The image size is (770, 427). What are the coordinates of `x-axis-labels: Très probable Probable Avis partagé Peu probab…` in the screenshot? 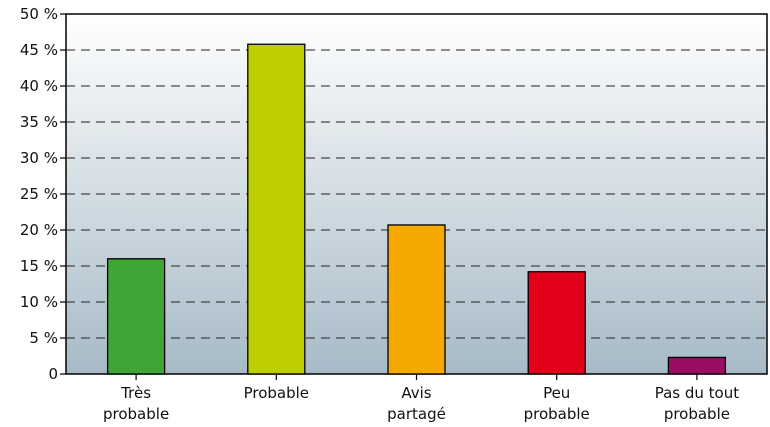 It's located at (421, 398).